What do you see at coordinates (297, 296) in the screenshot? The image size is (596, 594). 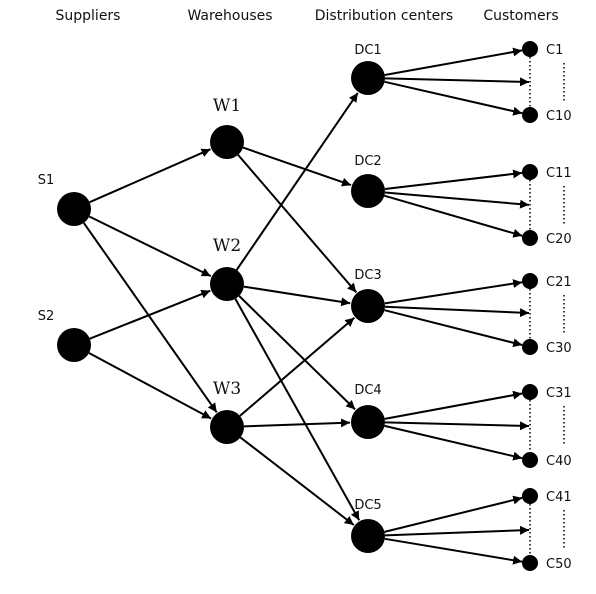 I see `edge-w2-to-dc3` at bounding box center [297, 296].